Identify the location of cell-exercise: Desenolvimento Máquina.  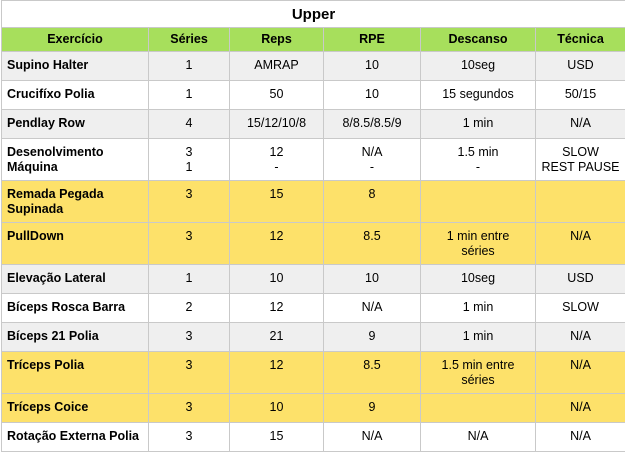
(75, 159).